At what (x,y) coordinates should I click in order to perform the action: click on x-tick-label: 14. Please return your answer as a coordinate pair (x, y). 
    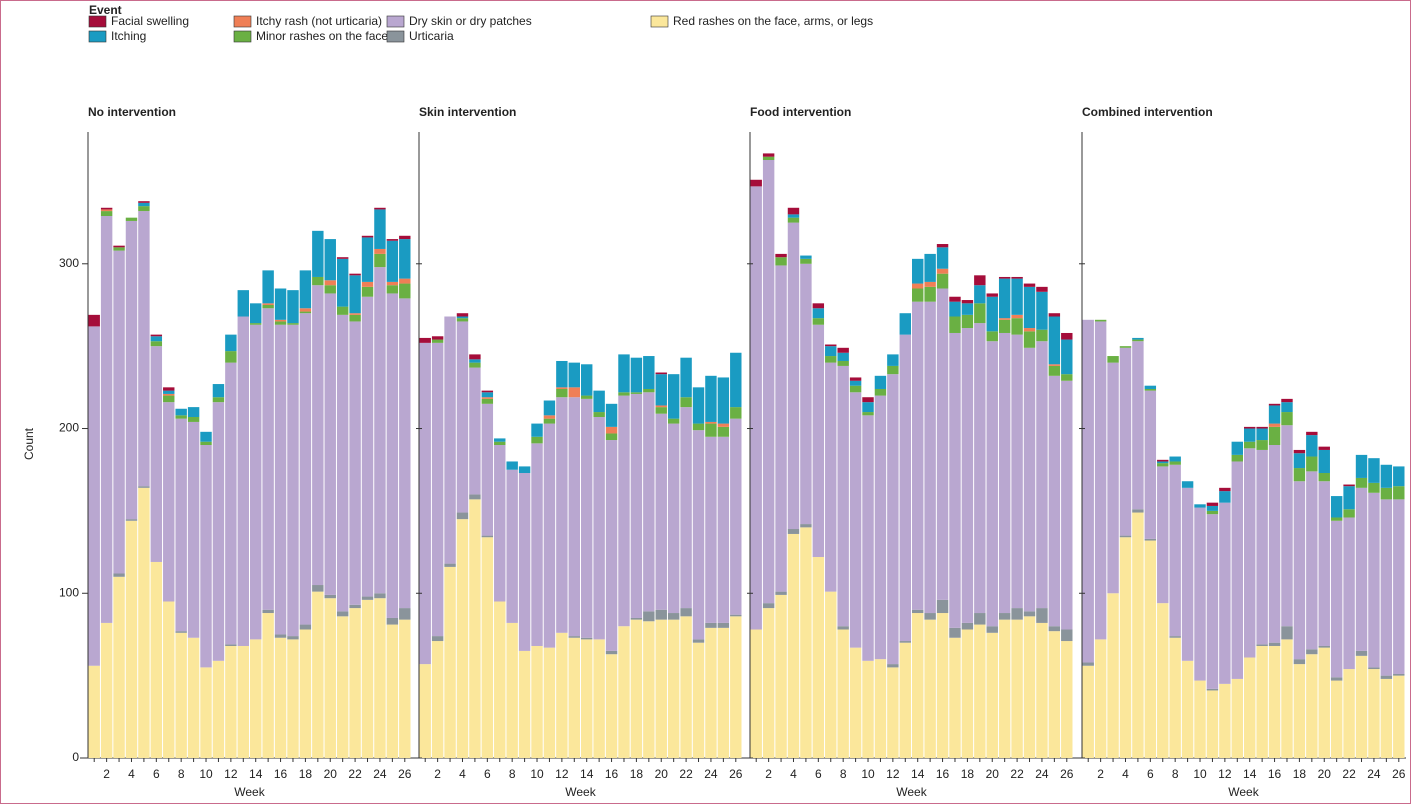
    Looking at the image, I should click on (918, 774).